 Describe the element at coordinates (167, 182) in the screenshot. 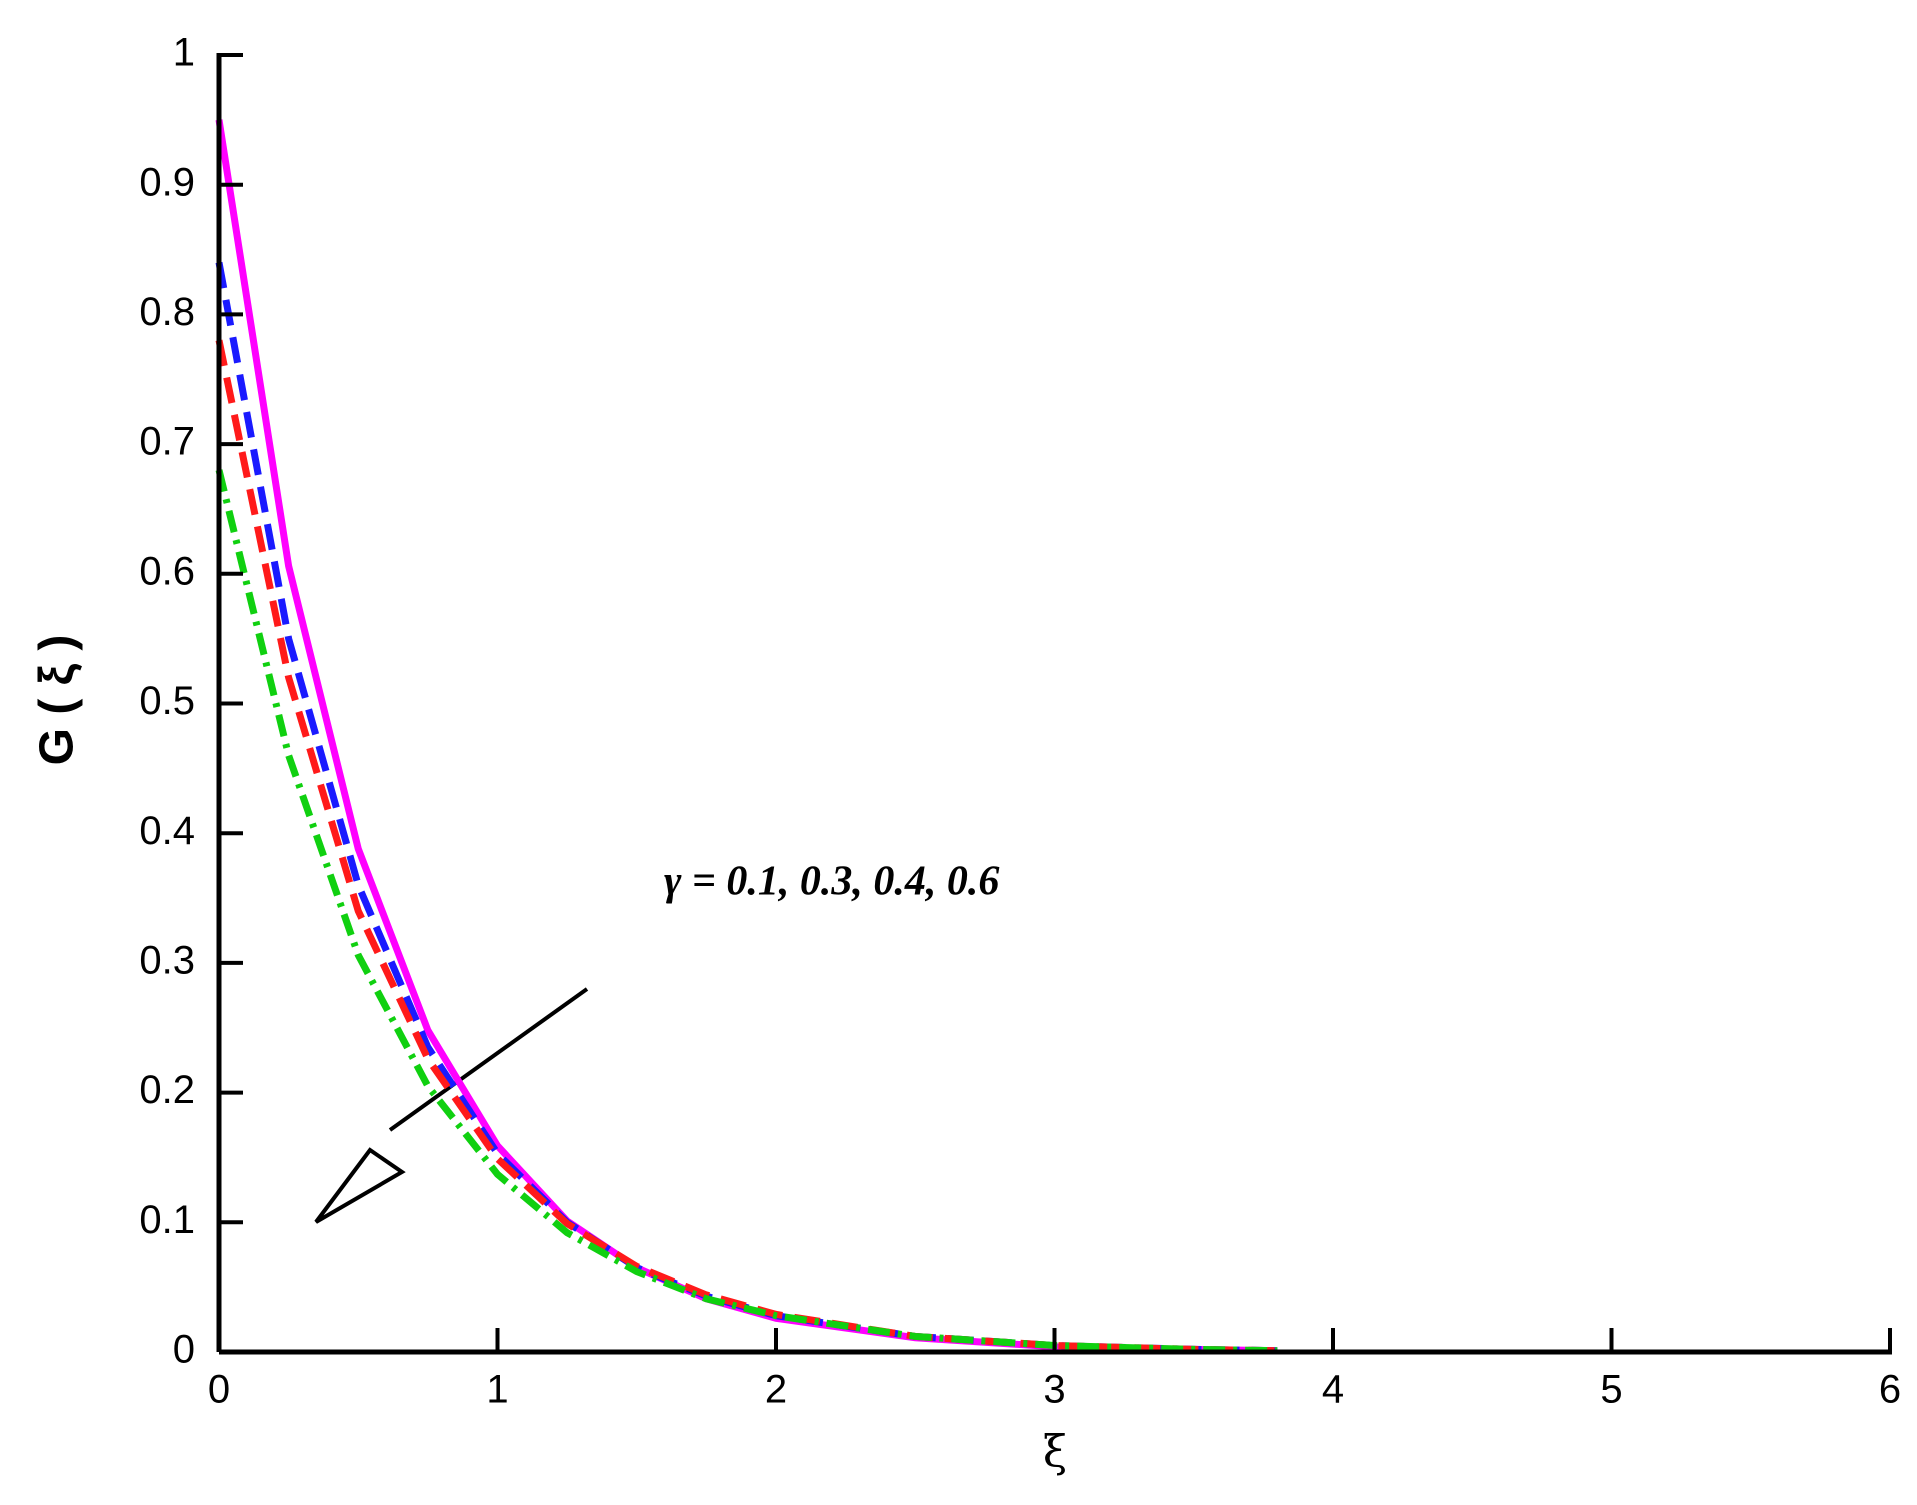

I see `y-tick-label: 0.9` at that location.